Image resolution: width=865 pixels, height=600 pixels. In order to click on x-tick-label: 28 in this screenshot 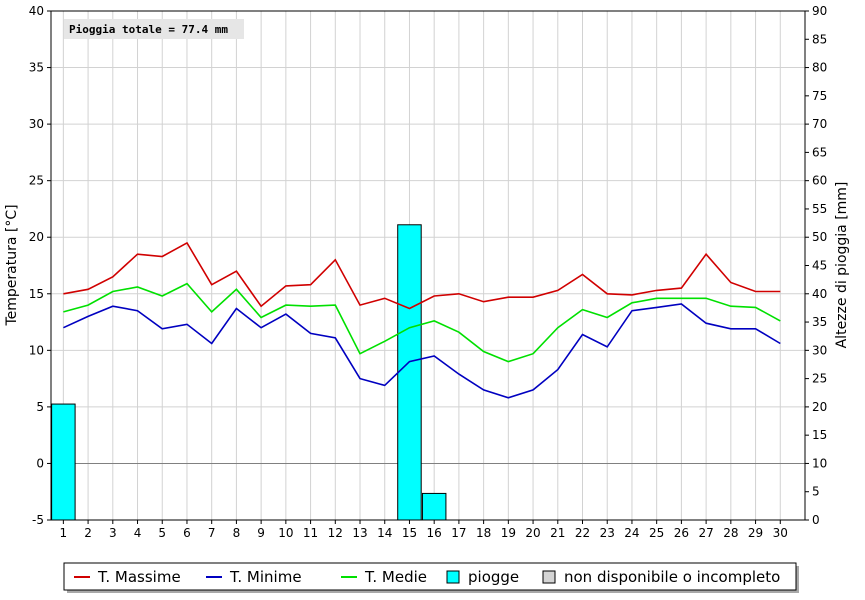, I will do `click(730, 533)`.